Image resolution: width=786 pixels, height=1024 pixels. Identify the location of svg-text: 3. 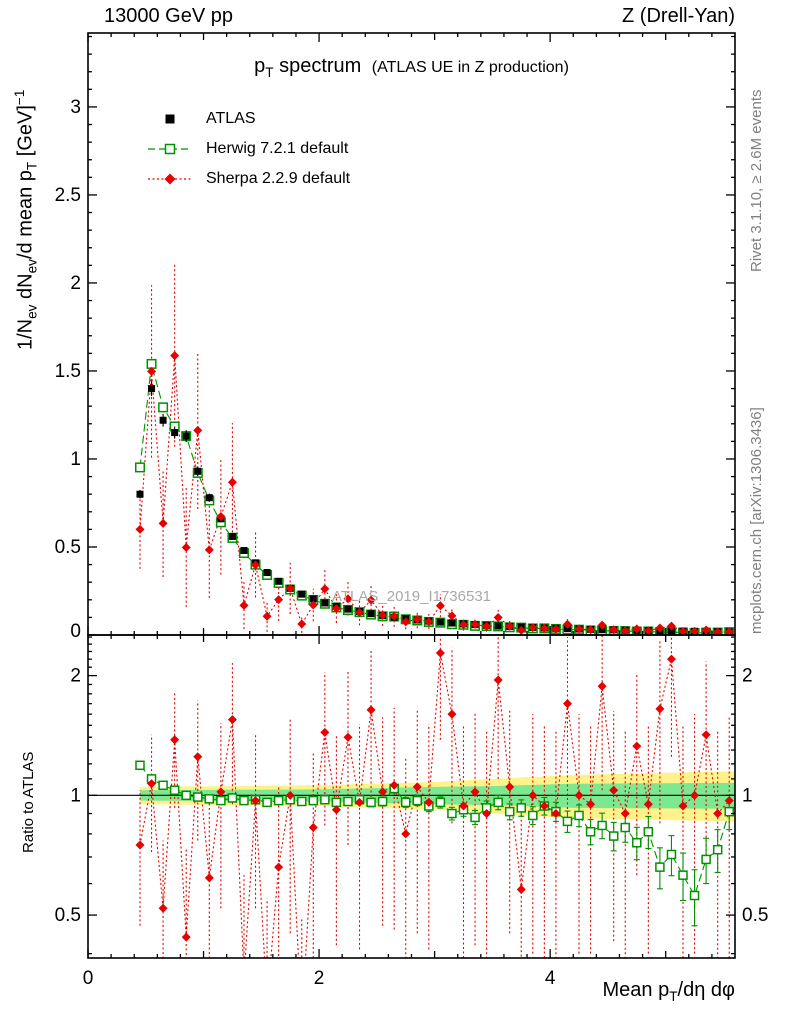
(75, 107).